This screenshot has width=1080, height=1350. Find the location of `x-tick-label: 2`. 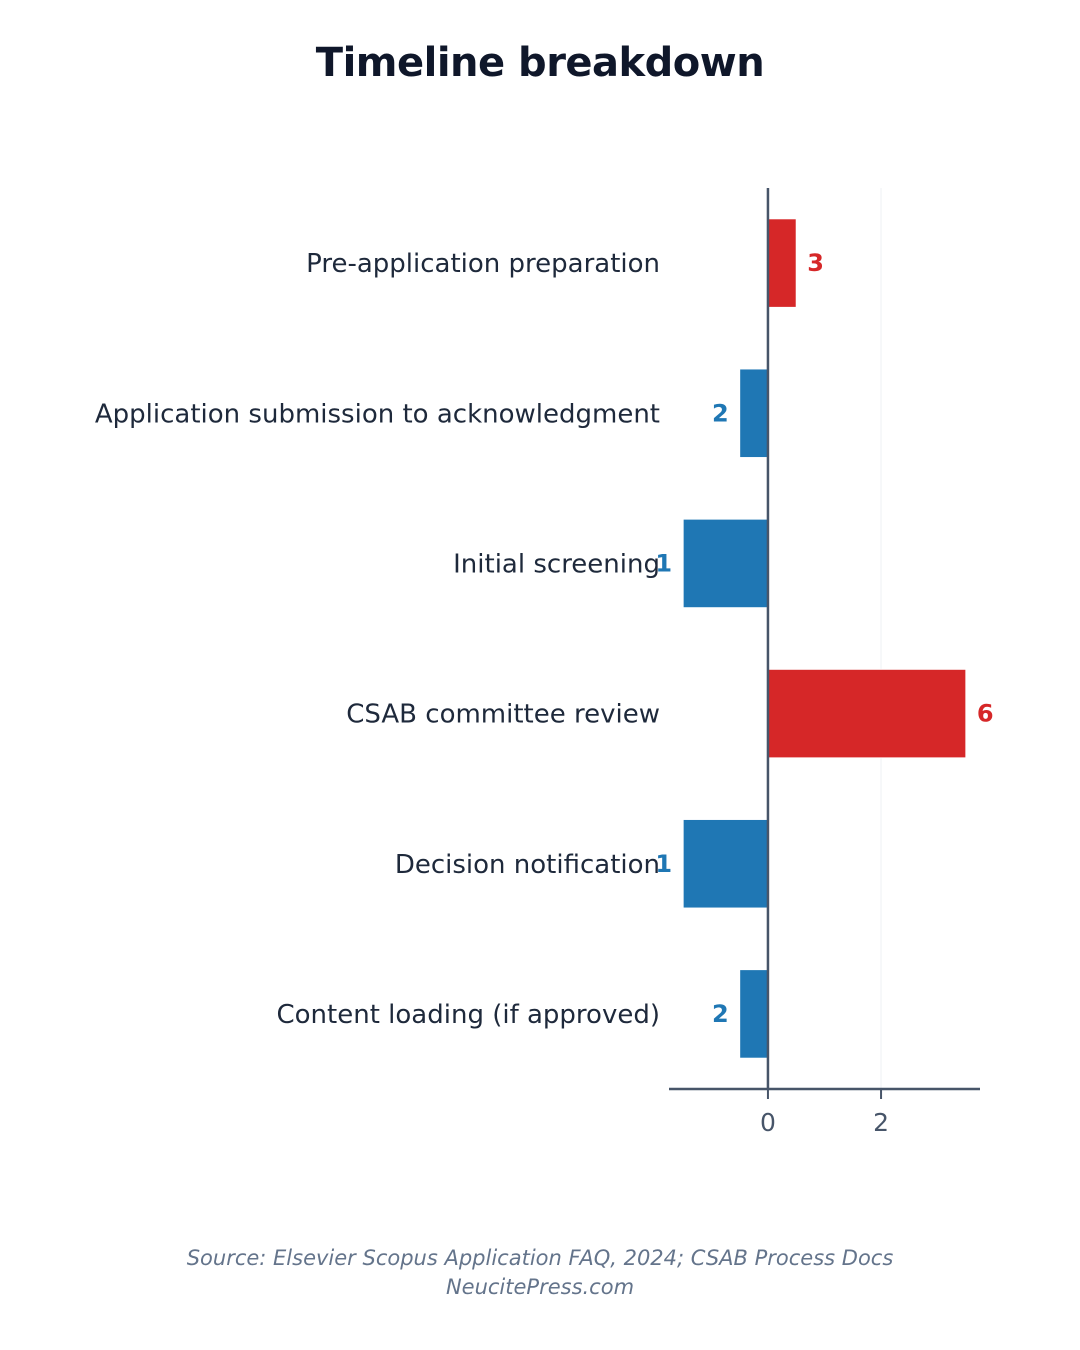

x-tick-label: 2 is located at coordinates (881, 1122).